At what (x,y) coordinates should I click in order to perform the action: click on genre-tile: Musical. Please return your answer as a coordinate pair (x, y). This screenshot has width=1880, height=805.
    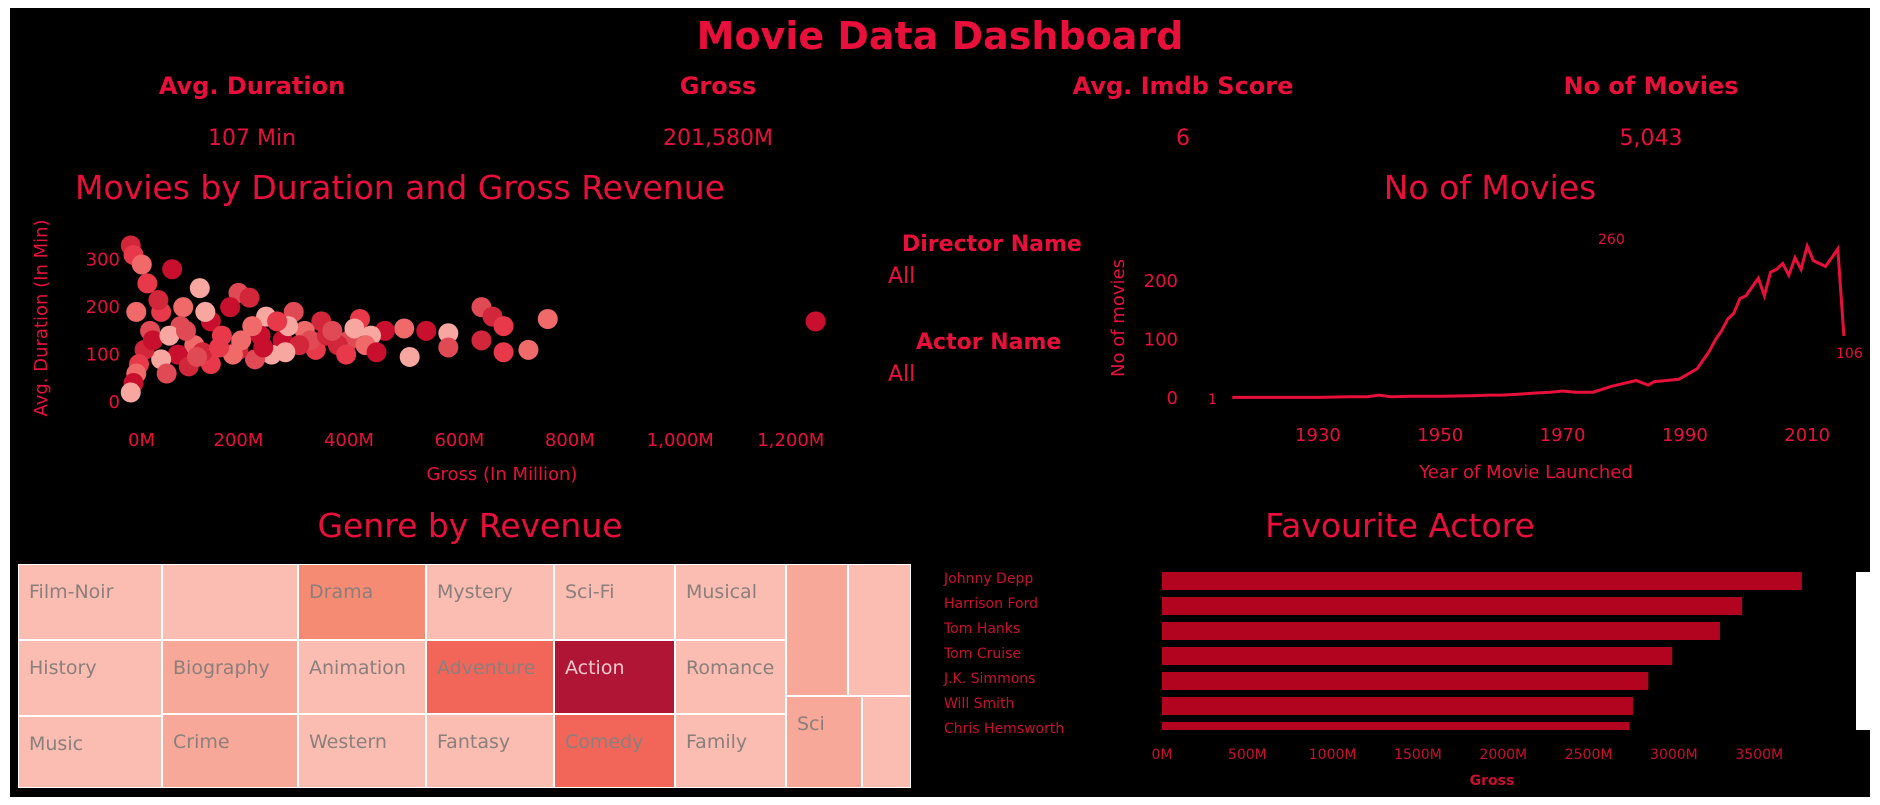
    Looking at the image, I should click on (730, 602).